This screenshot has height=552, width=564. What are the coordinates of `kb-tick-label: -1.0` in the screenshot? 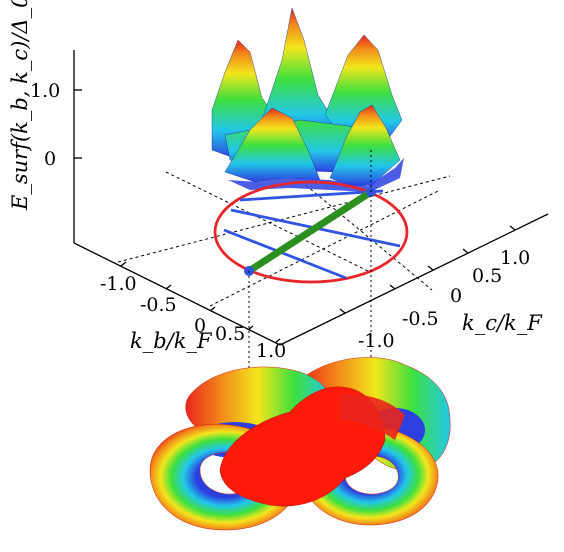 It's located at (118, 284).